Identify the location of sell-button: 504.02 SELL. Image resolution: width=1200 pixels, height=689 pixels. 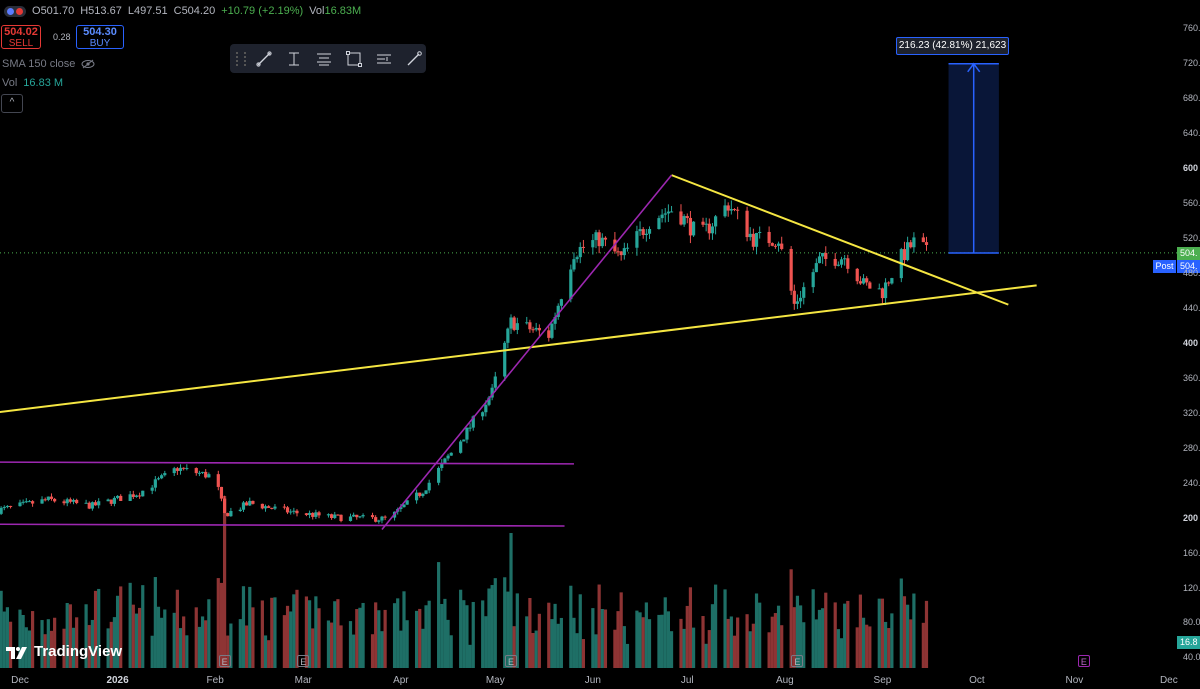
(21, 37).